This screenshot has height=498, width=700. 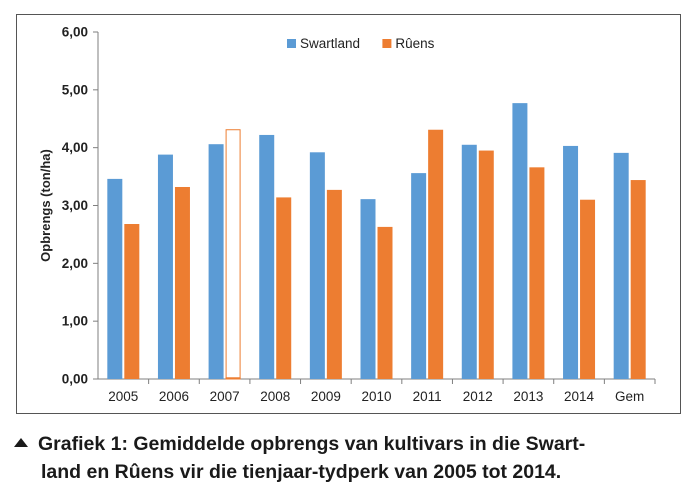 What do you see at coordinates (75, 147) in the screenshot?
I see `y-tick-label: 4,00` at bounding box center [75, 147].